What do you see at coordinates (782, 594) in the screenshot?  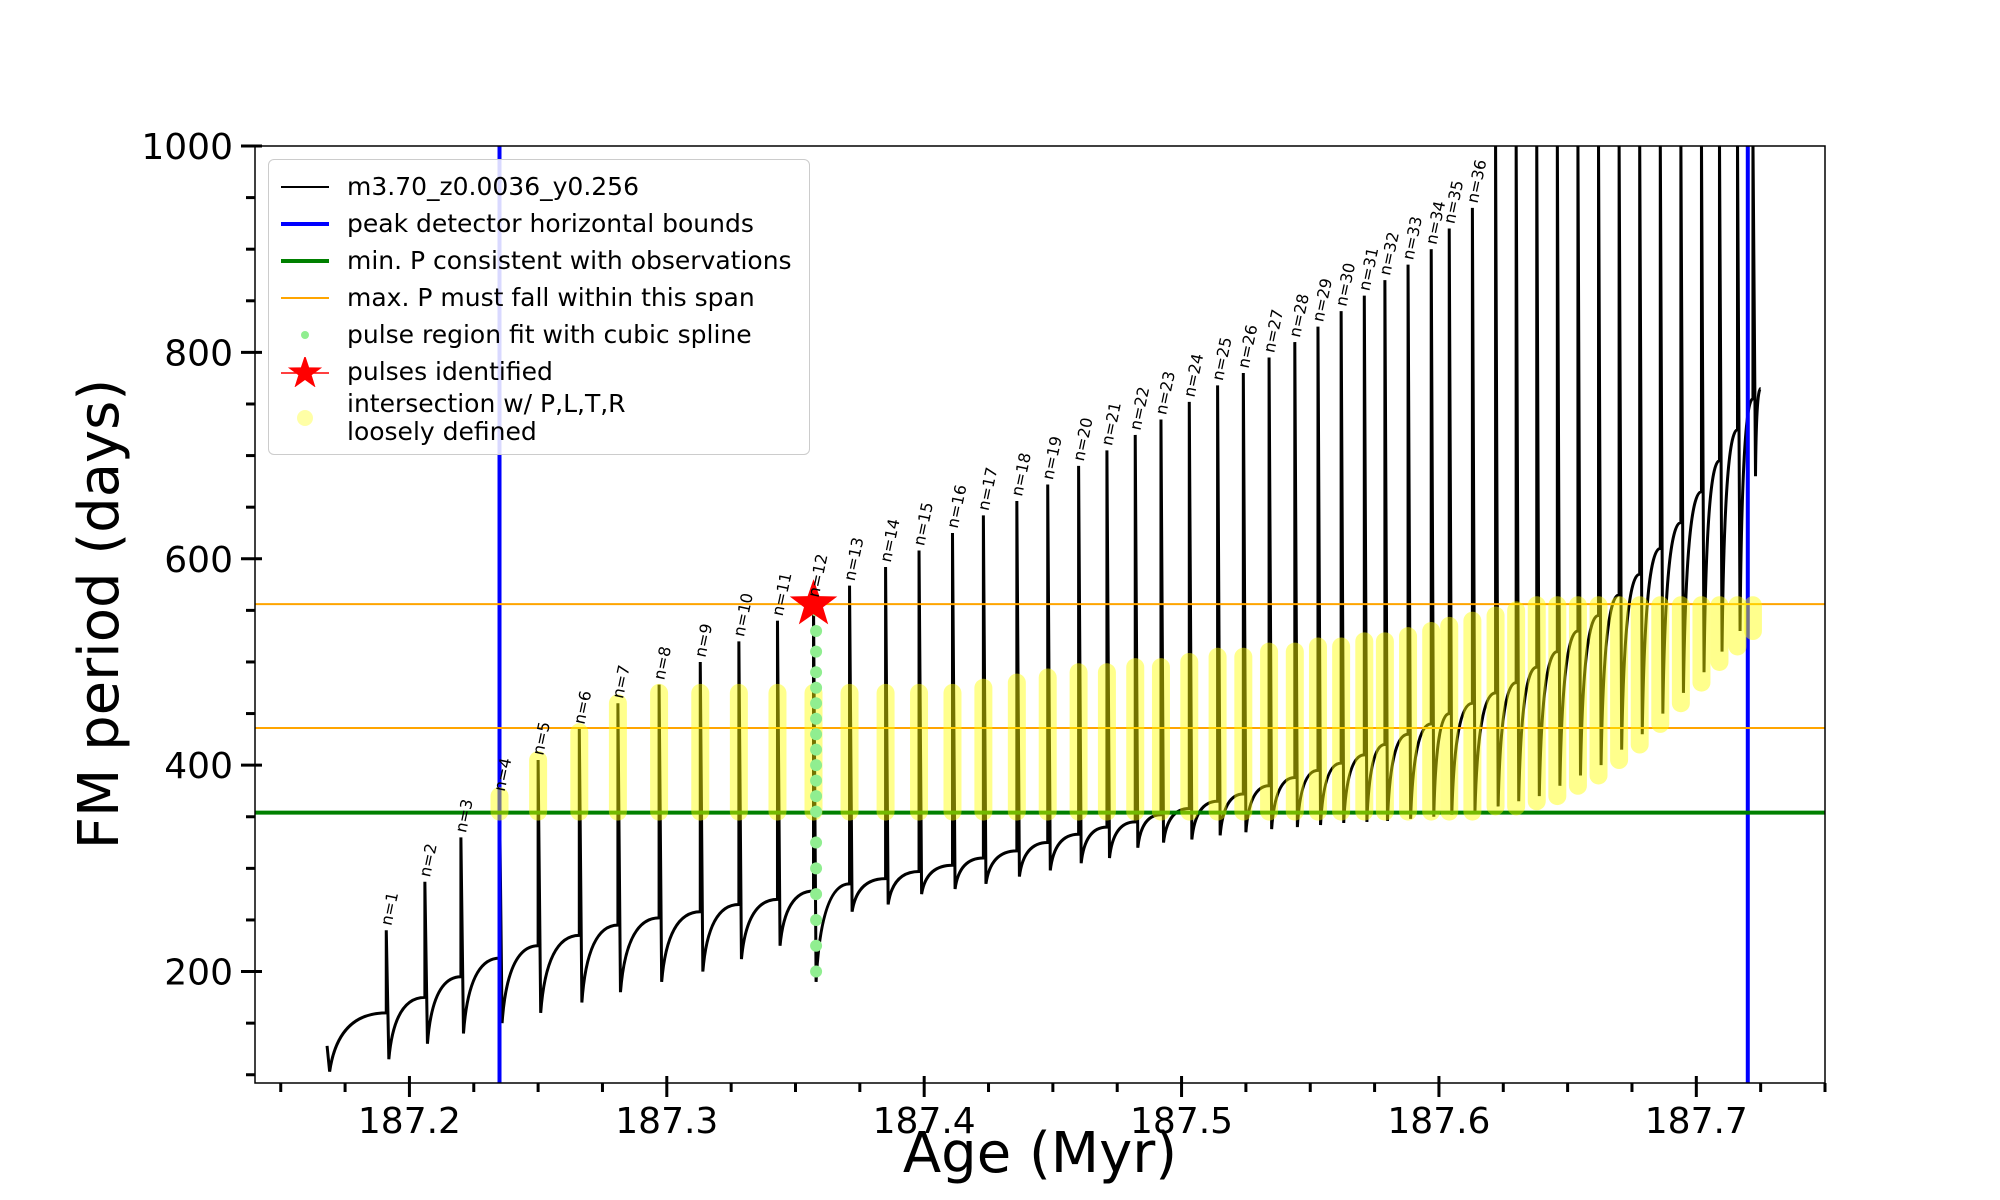 I see `pulse-annotation: n=11` at bounding box center [782, 594].